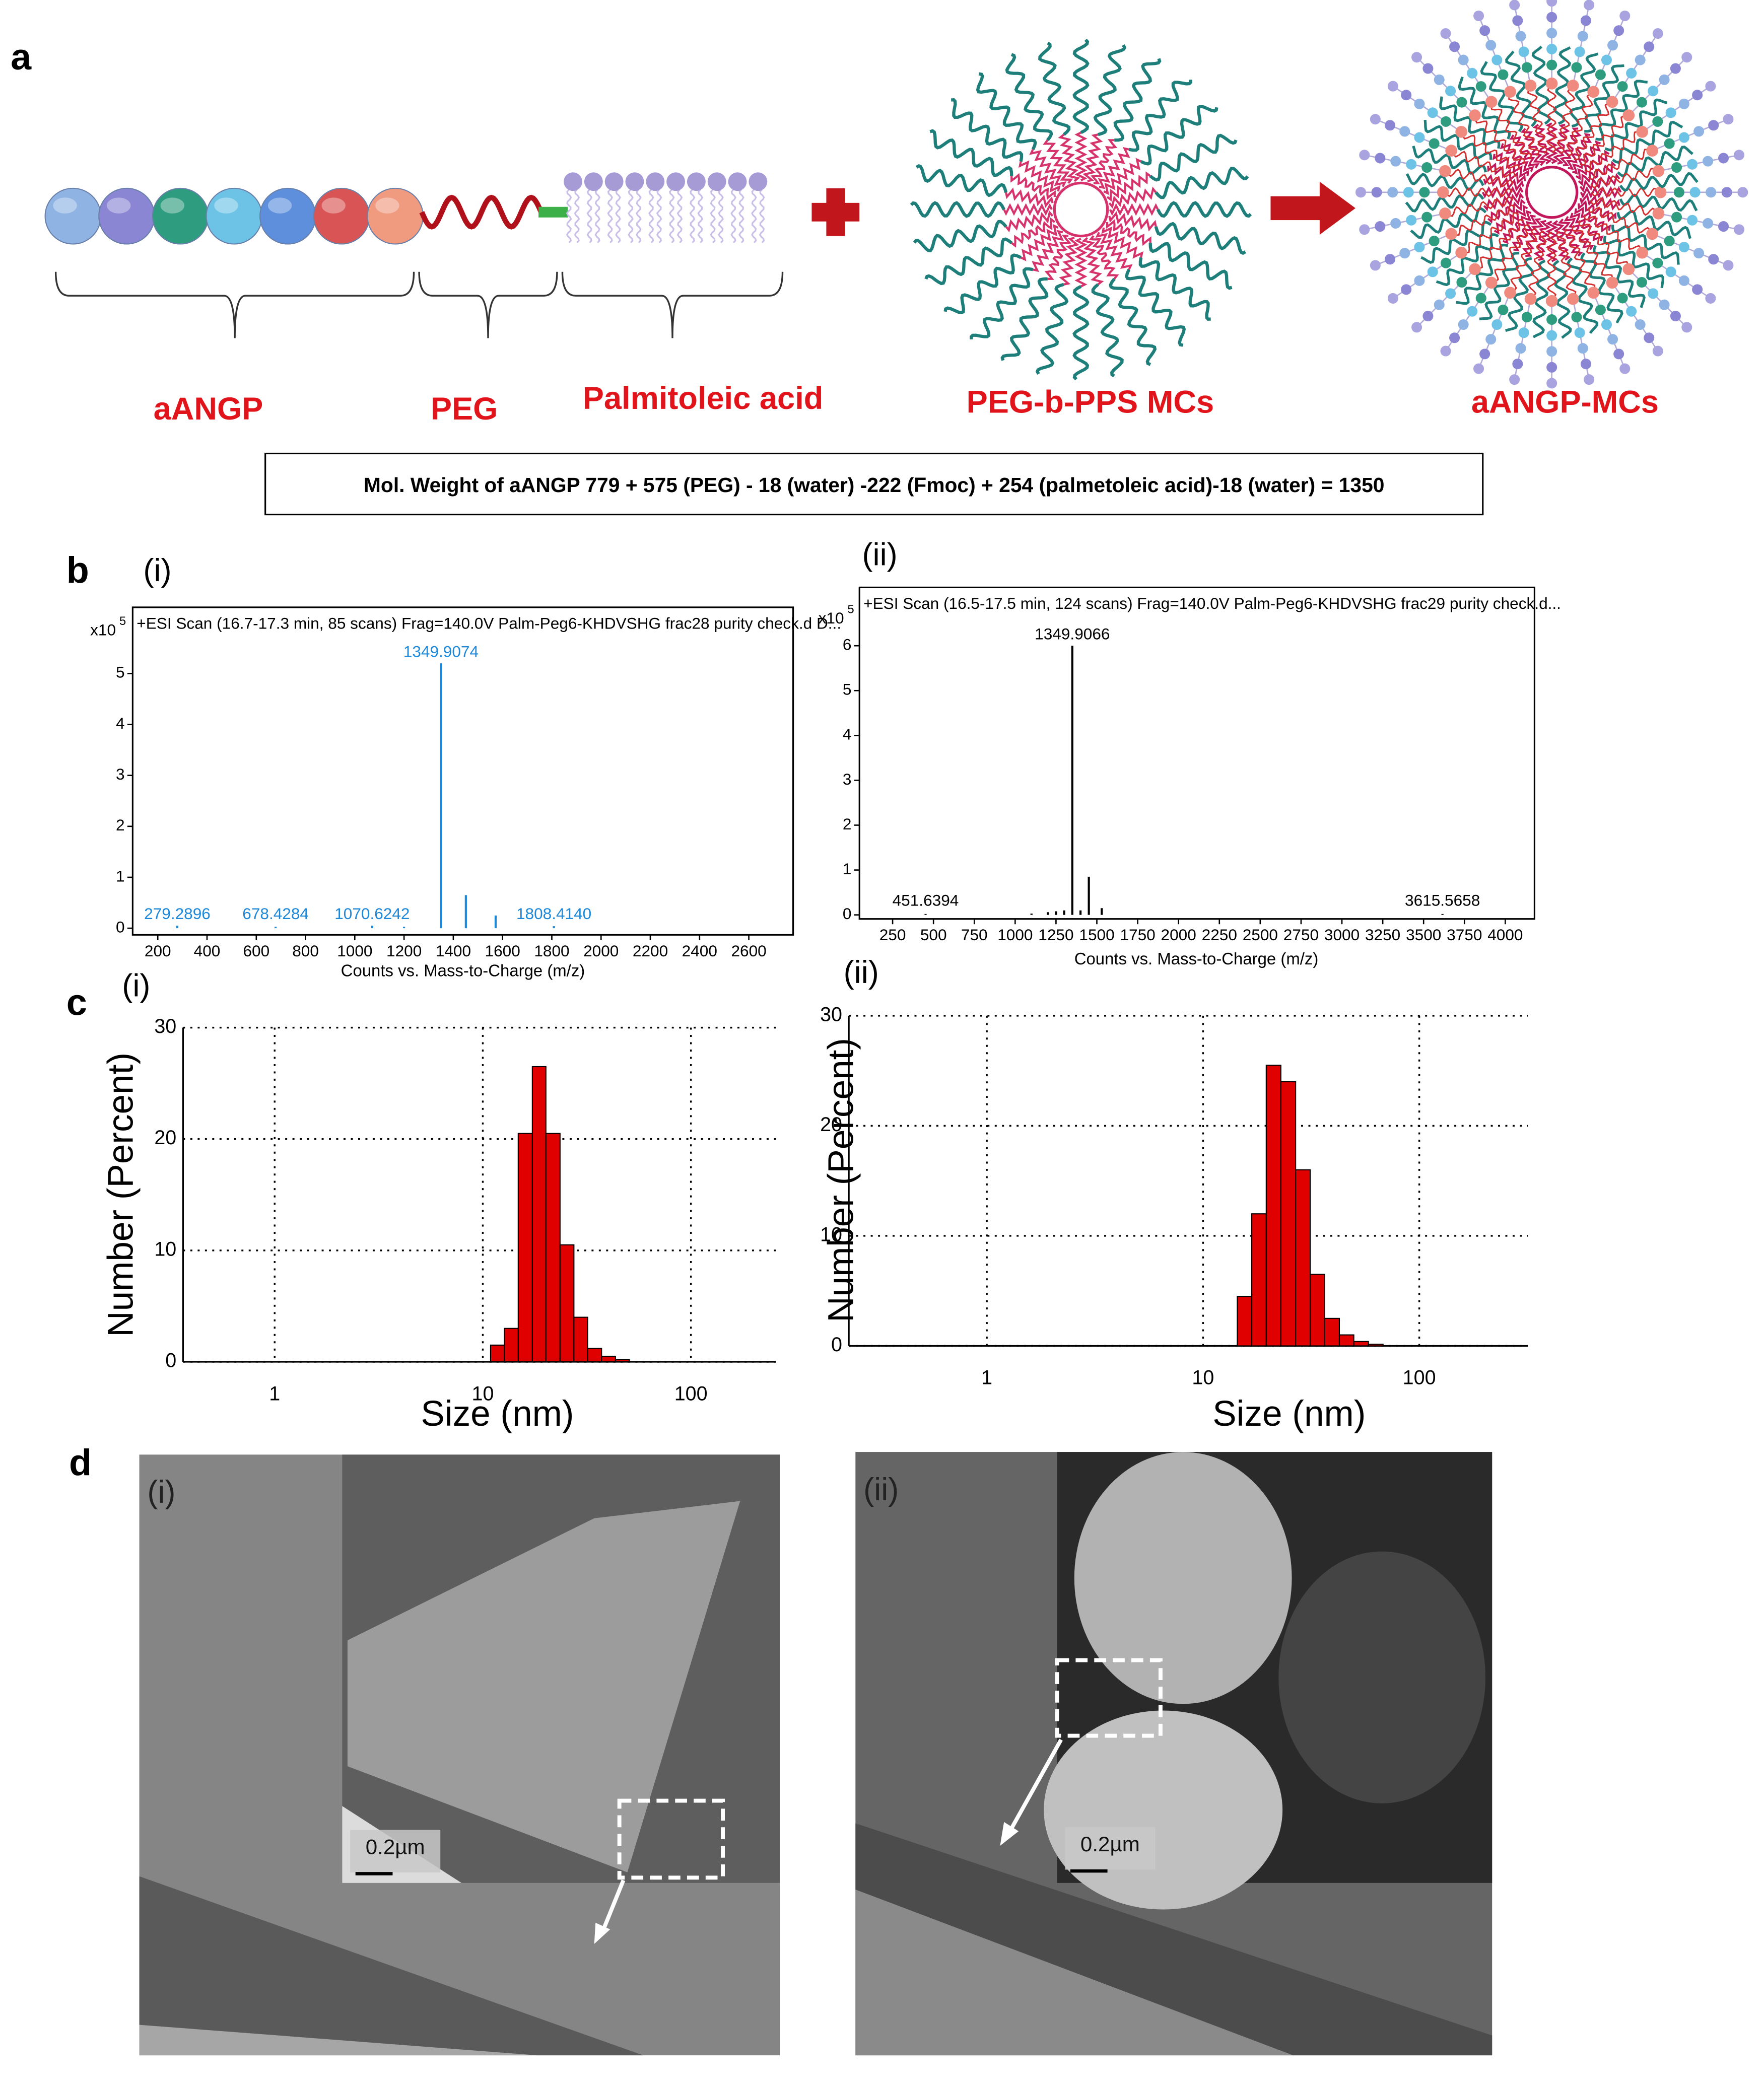  What do you see at coordinates (975, 935) in the screenshot?
I see `x-tick-label: 750` at bounding box center [975, 935].